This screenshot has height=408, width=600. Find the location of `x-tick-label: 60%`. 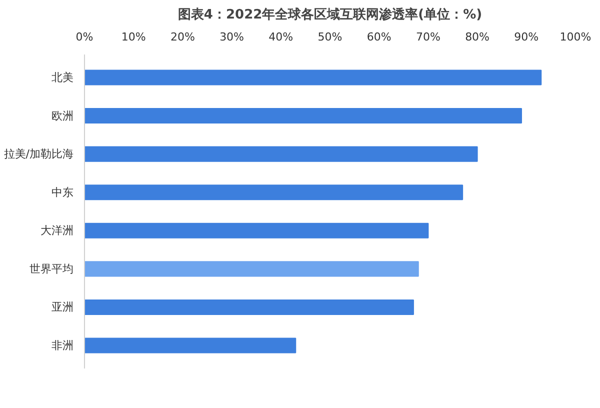

x-tick-label: 60% is located at coordinates (379, 37).